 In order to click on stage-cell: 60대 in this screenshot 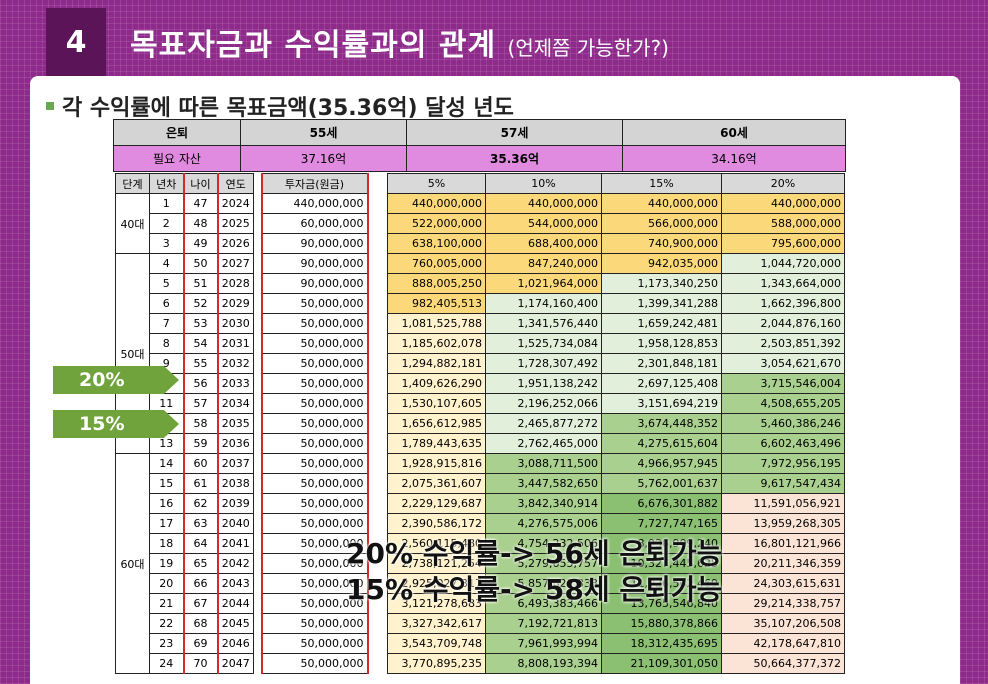, I will do `click(132, 563)`.